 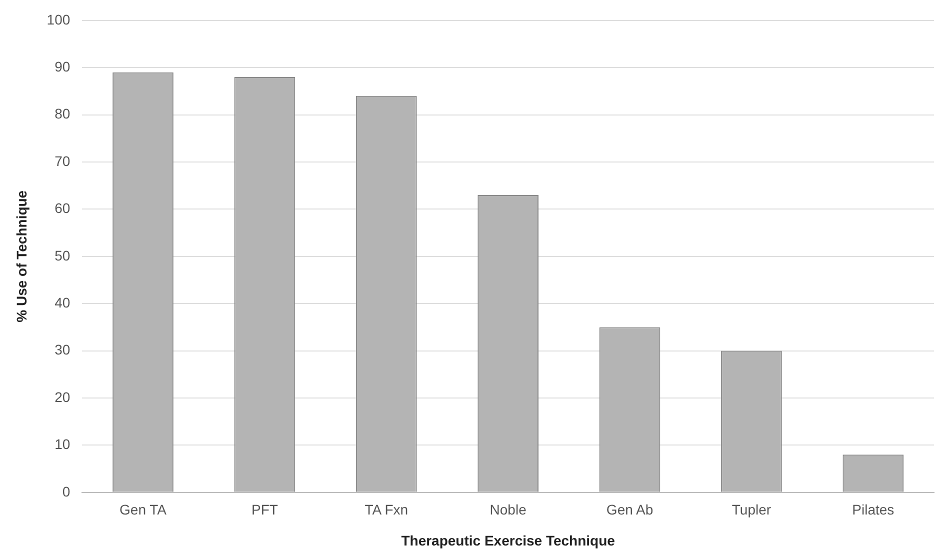 What do you see at coordinates (62, 114) in the screenshot?
I see `y-tick-label: 80` at bounding box center [62, 114].